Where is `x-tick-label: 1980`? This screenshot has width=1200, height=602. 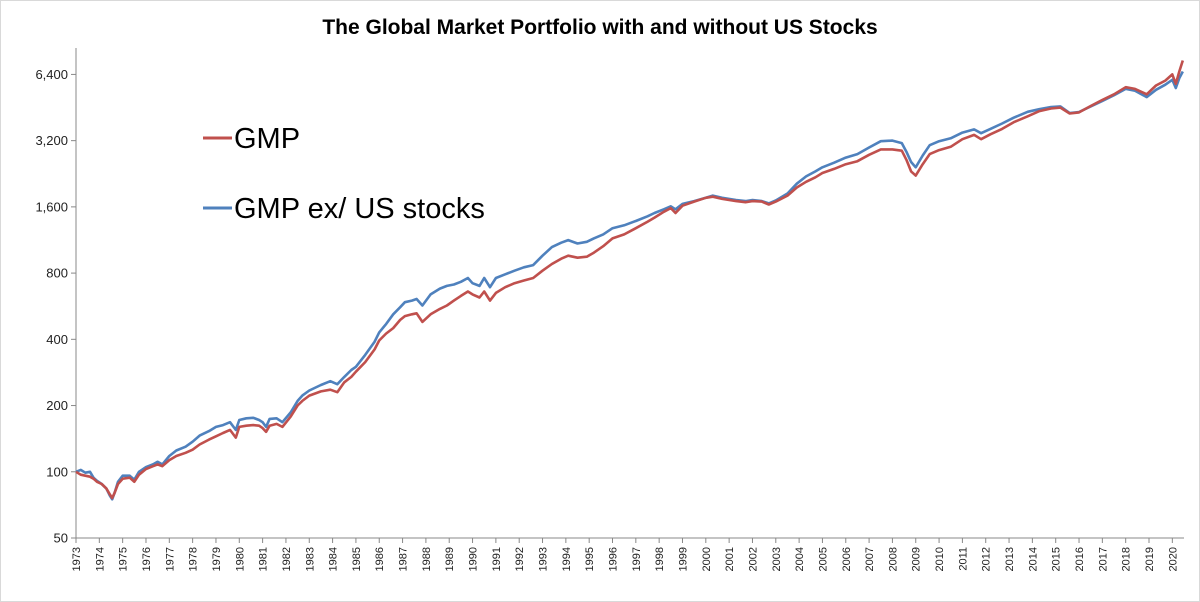
x-tick-label: 1980 is located at coordinates (240, 559).